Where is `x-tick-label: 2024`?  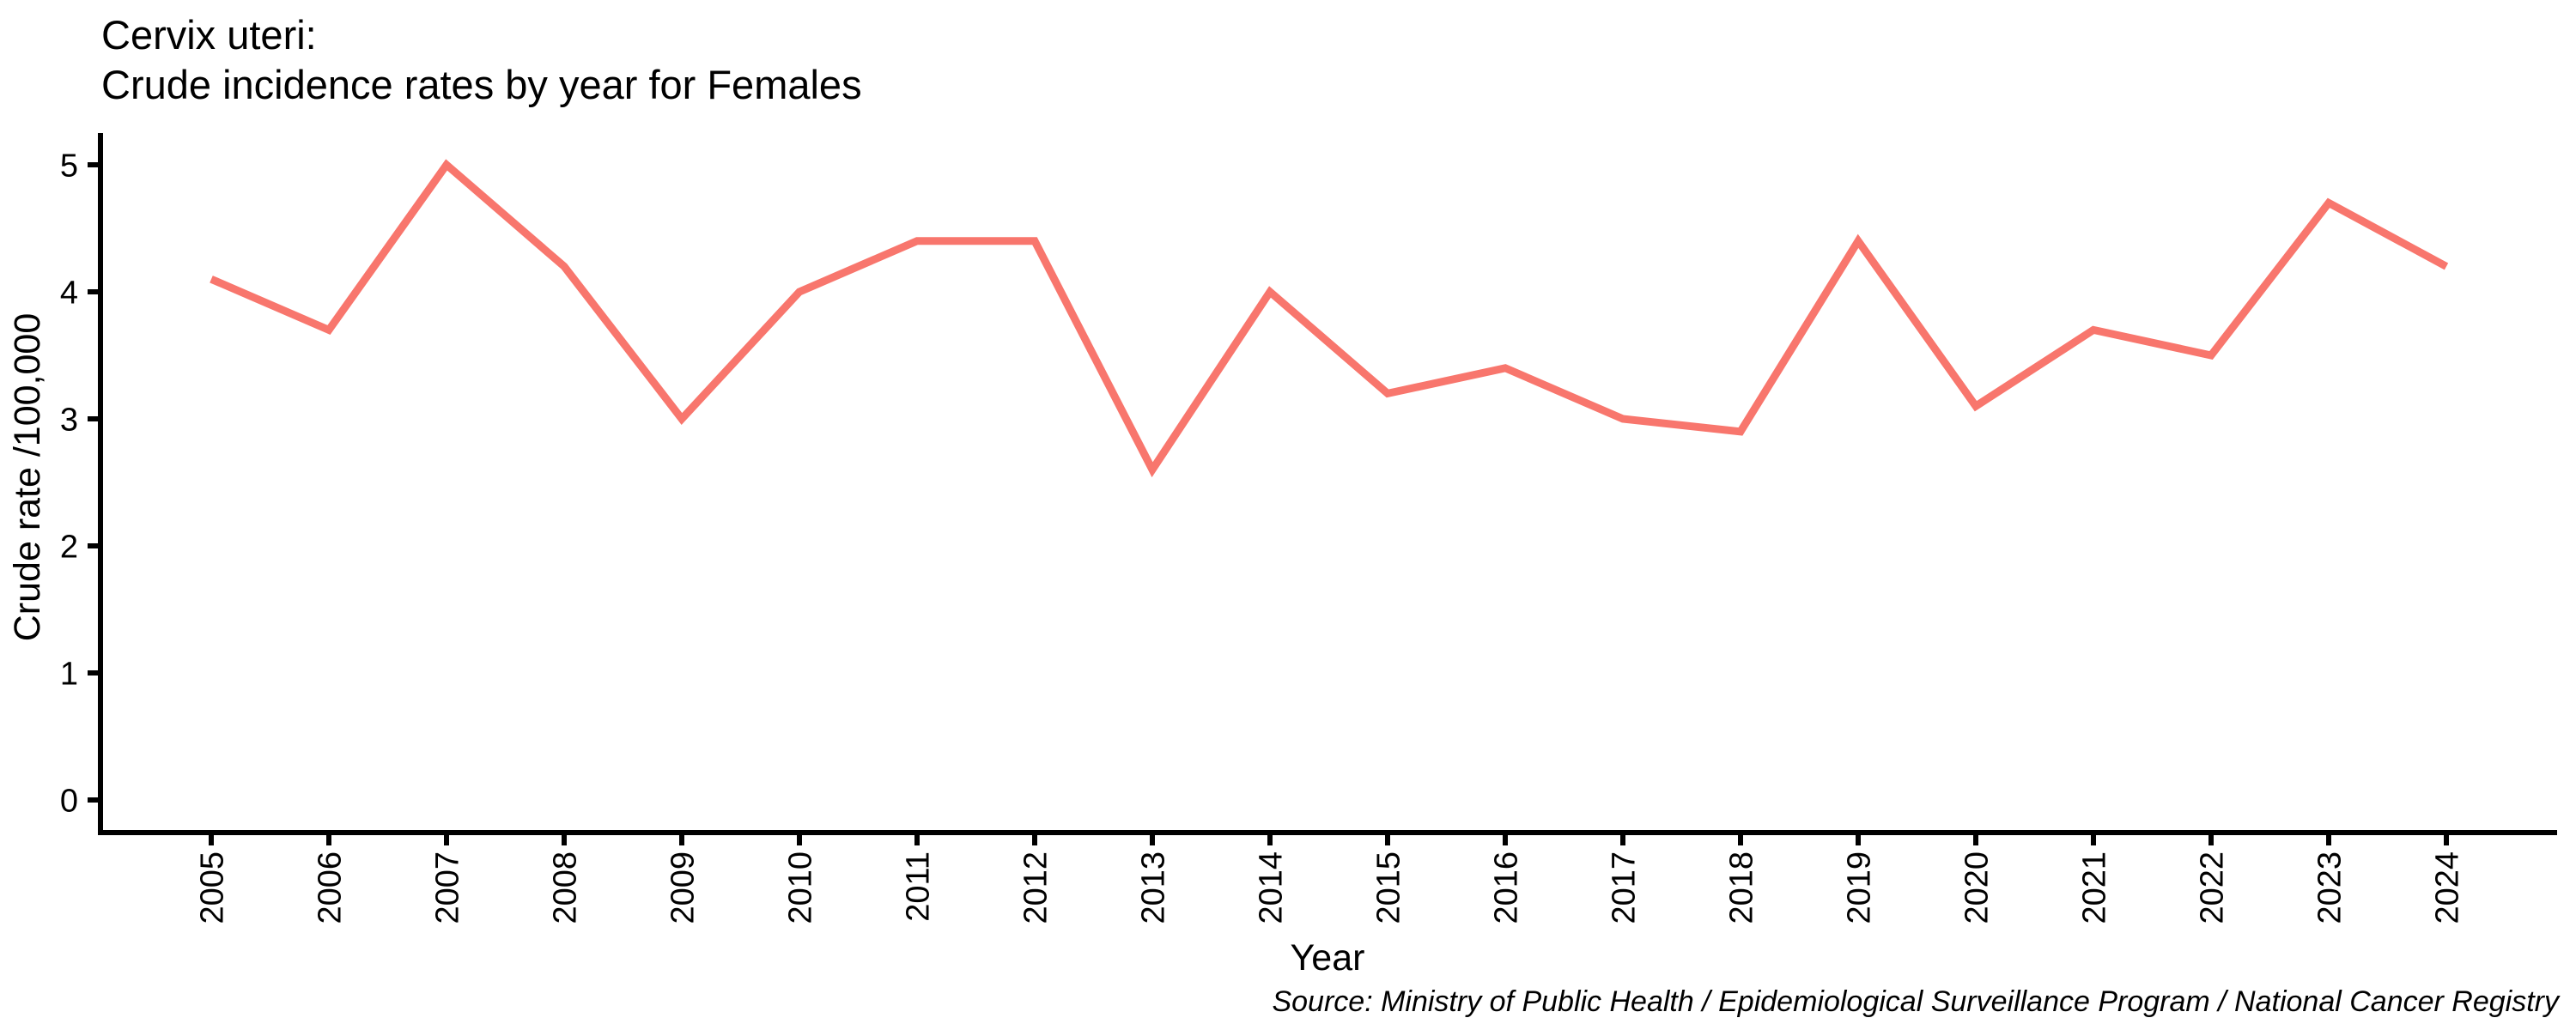 x-tick-label: 2024 is located at coordinates (2447, 887).